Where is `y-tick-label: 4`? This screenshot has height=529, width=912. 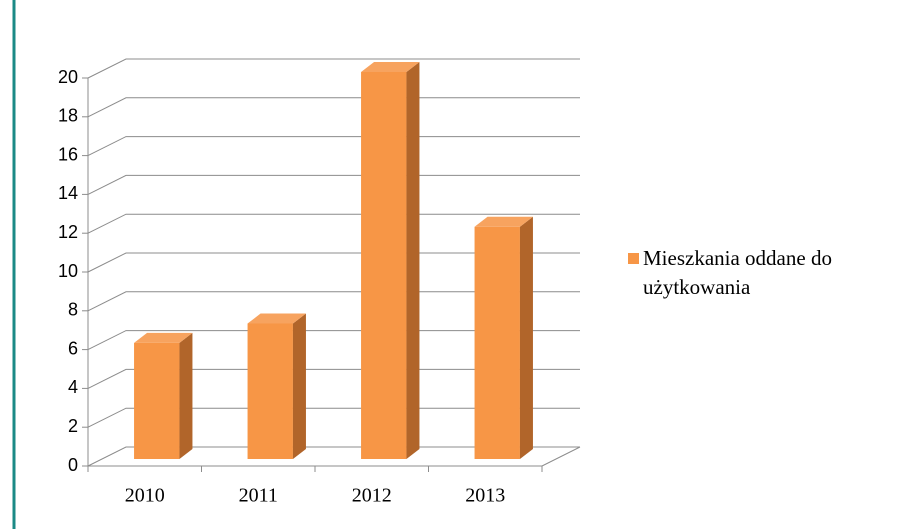 y-tick-label: 4 is located at coordinates (73, 387).